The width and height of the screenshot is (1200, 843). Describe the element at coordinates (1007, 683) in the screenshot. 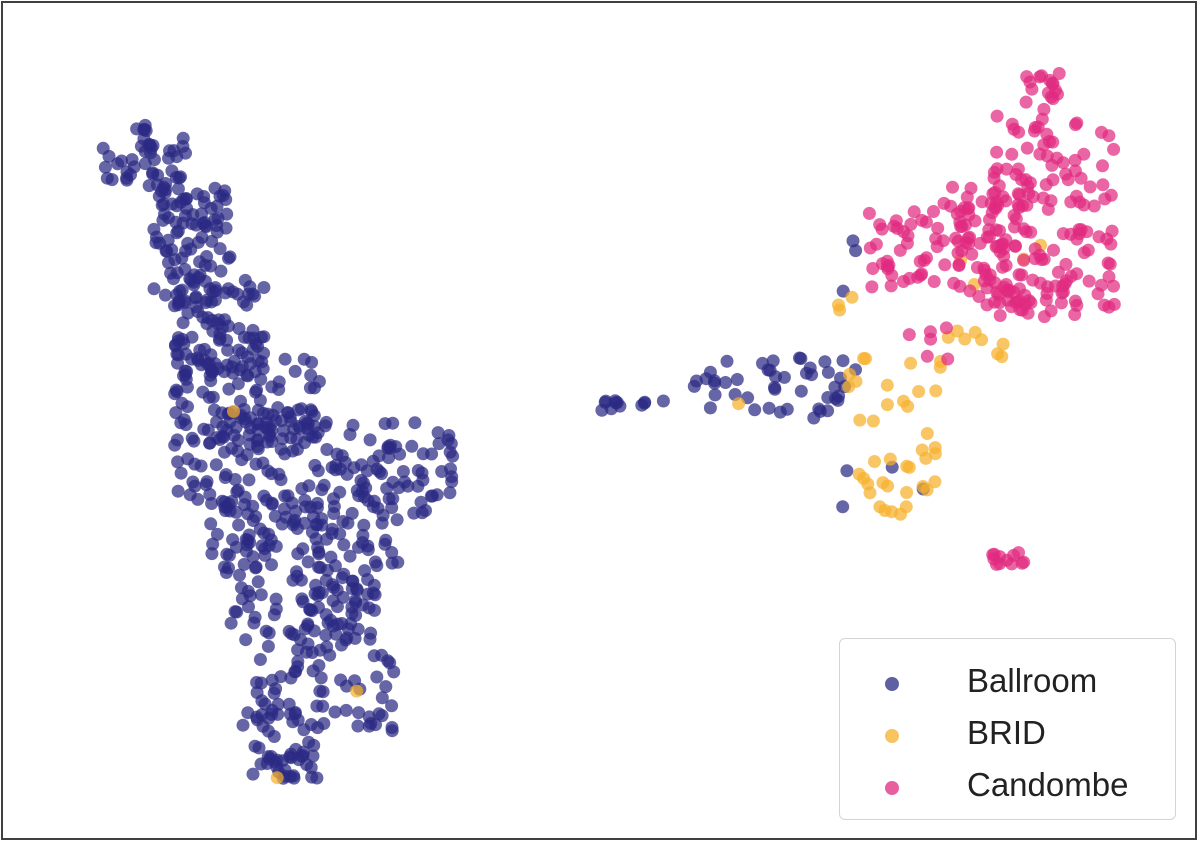

I see `legend-entry-ballroom: Ballroom` at that location.